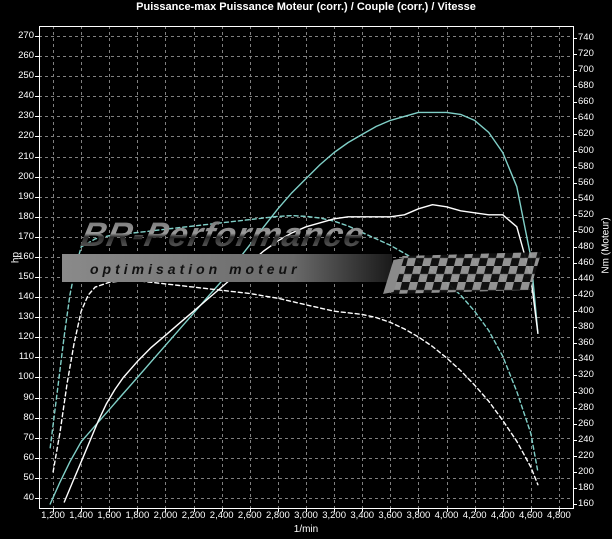 The image size is (612, 539). I want to click on y-axis-left-tick-label: 260, so click(26, 56).